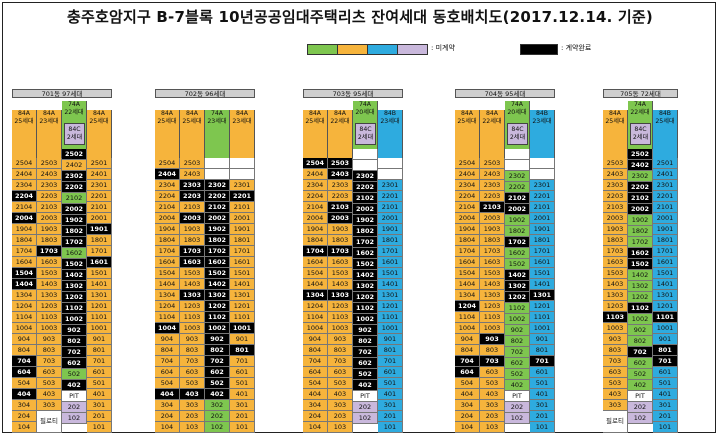 Image resolution: width=720 pixels, height=437 pixels. Describe the element at coordinates (542, 295) in the screenshot. I see `unit-cell-sold: 1301` at that location.